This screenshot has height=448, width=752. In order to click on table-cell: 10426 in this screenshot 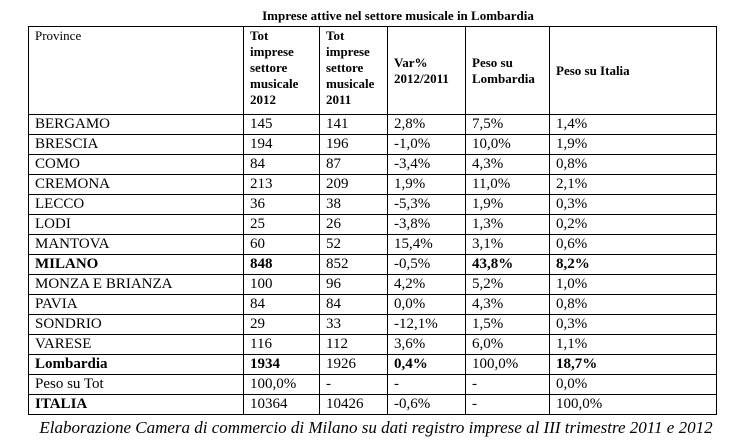, I will do `click(353, 404)`.